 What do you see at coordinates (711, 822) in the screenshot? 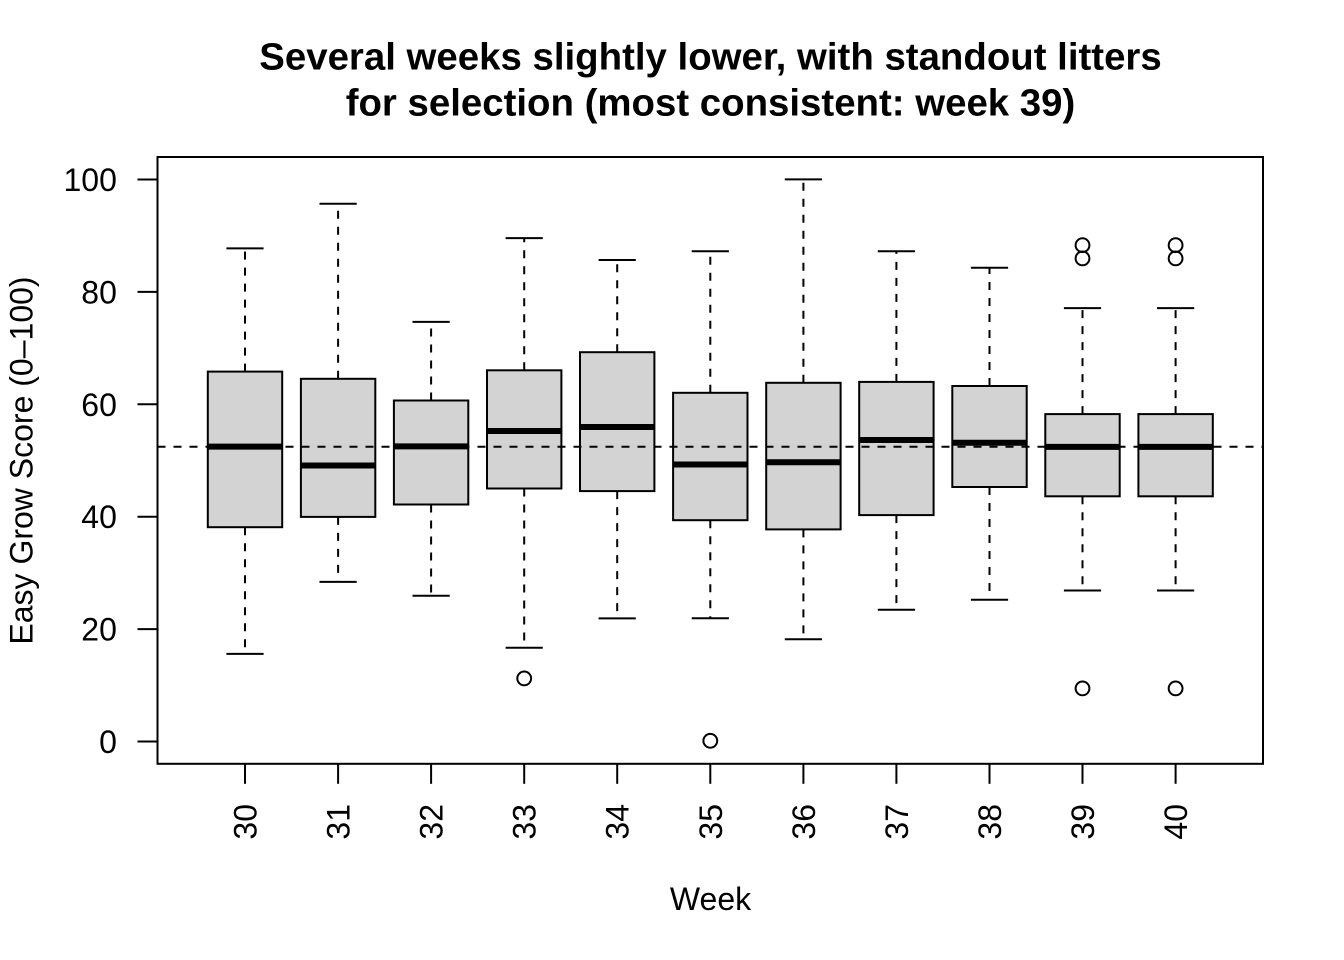
I see `svg-text: 35` at bounding box center [711, 822].